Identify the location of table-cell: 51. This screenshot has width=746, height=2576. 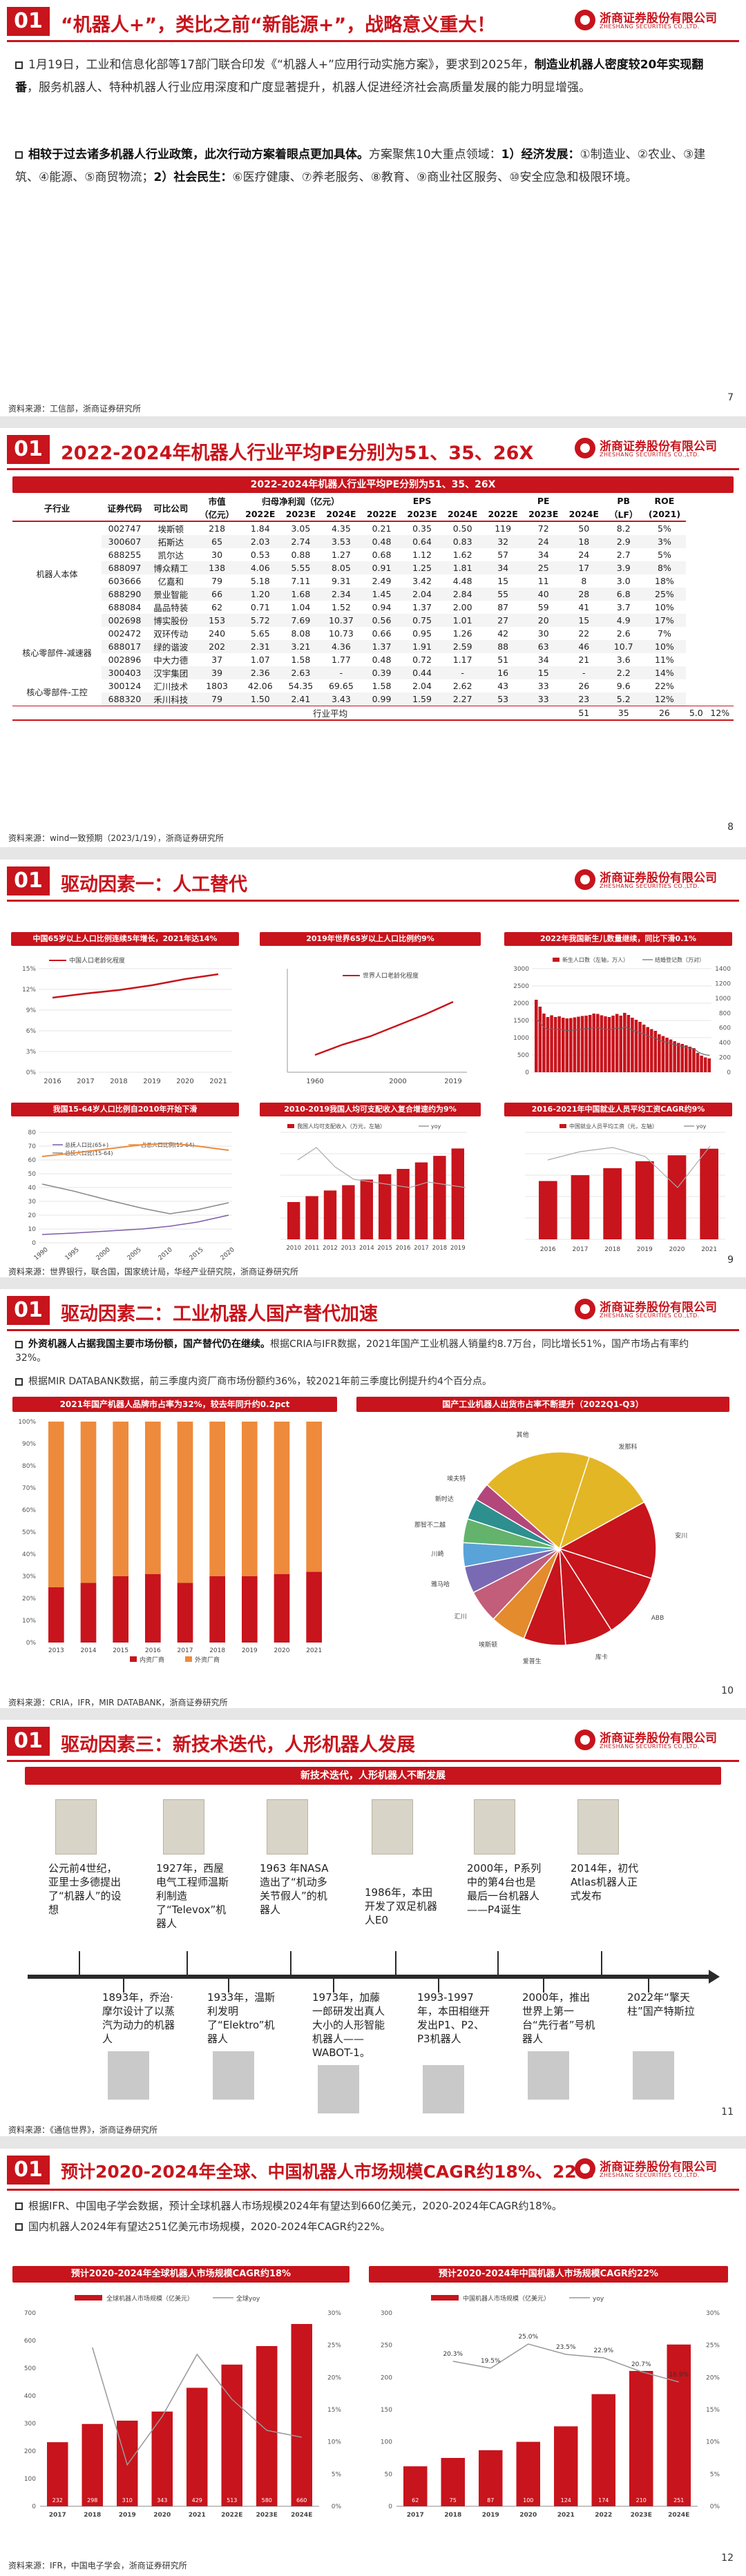
(503, 660).